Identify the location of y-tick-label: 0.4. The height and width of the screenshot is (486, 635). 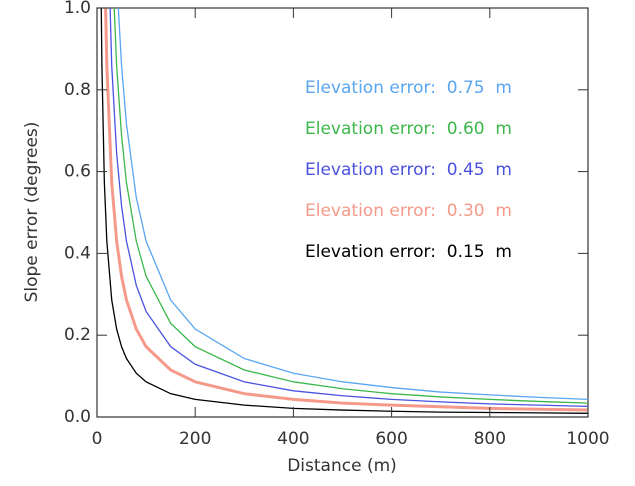
(77, 253).